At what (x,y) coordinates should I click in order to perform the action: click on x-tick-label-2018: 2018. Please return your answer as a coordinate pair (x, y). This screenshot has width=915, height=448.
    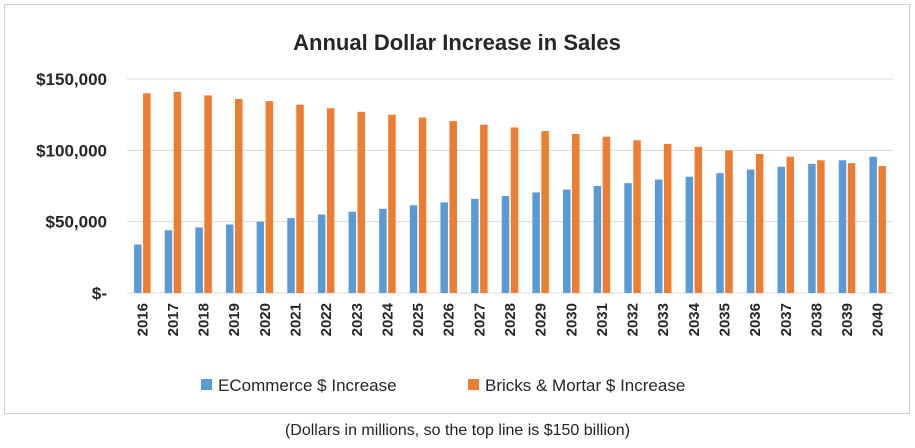
    Looking at the image, I should click on (204, 319).